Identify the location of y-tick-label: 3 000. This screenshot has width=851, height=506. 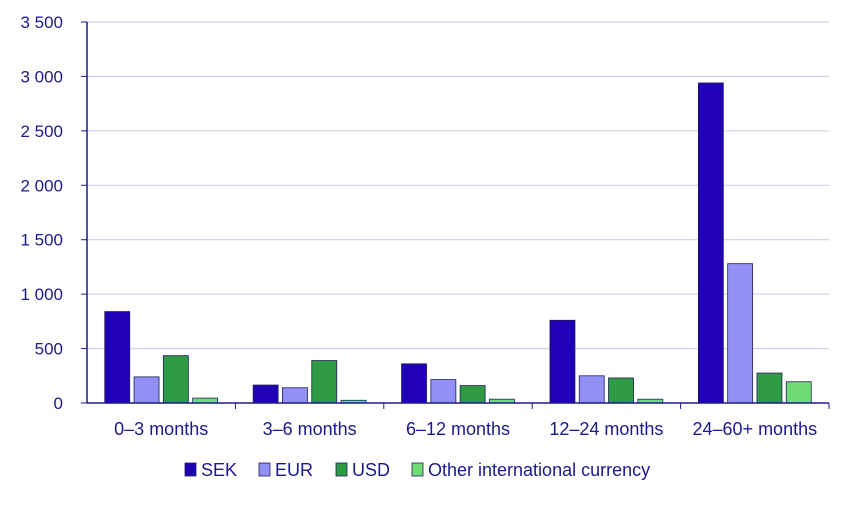
(41, 76).